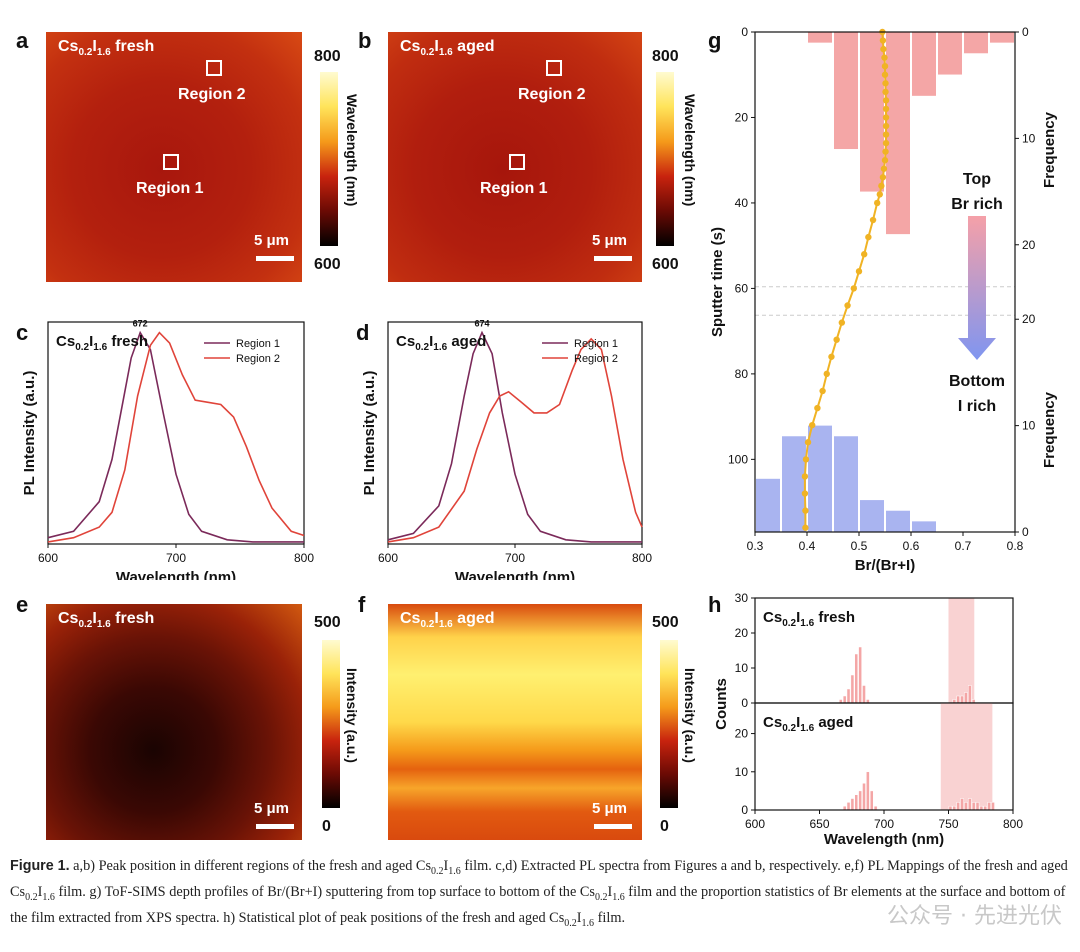 This screenshot has width=1080, height=952. I want to click on freq-tick-label: 20, so click(1029, 245).